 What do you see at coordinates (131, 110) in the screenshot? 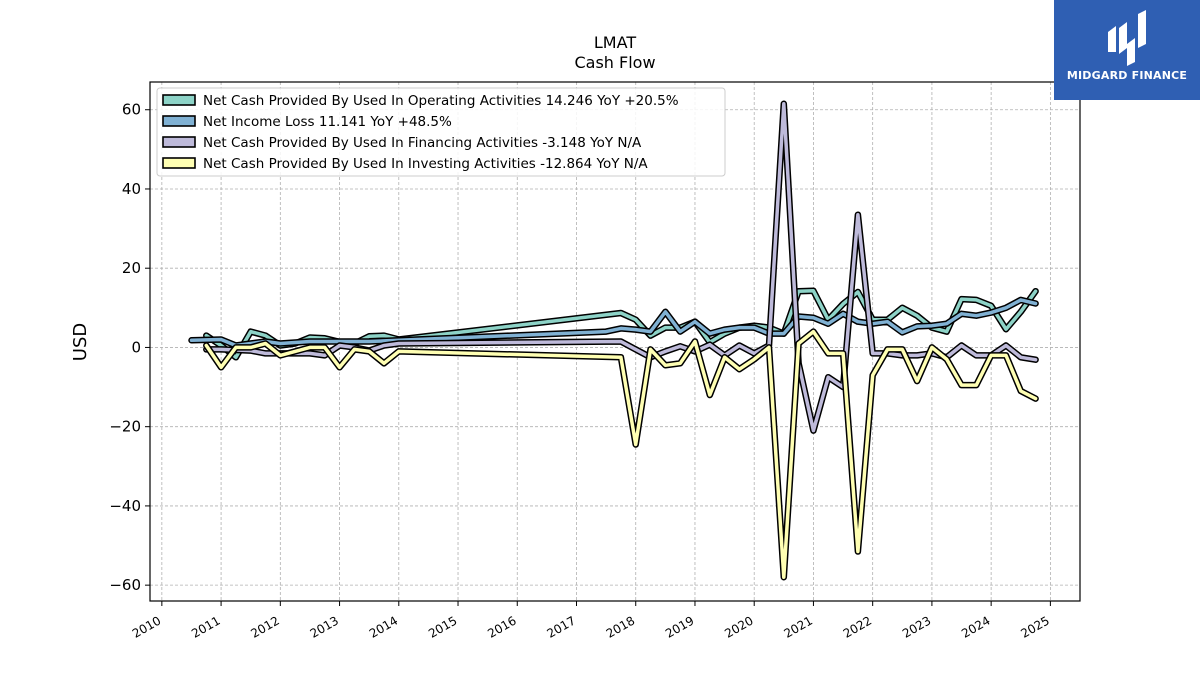
I see `y-tick-label: 60` at bounding box center [131, 110].